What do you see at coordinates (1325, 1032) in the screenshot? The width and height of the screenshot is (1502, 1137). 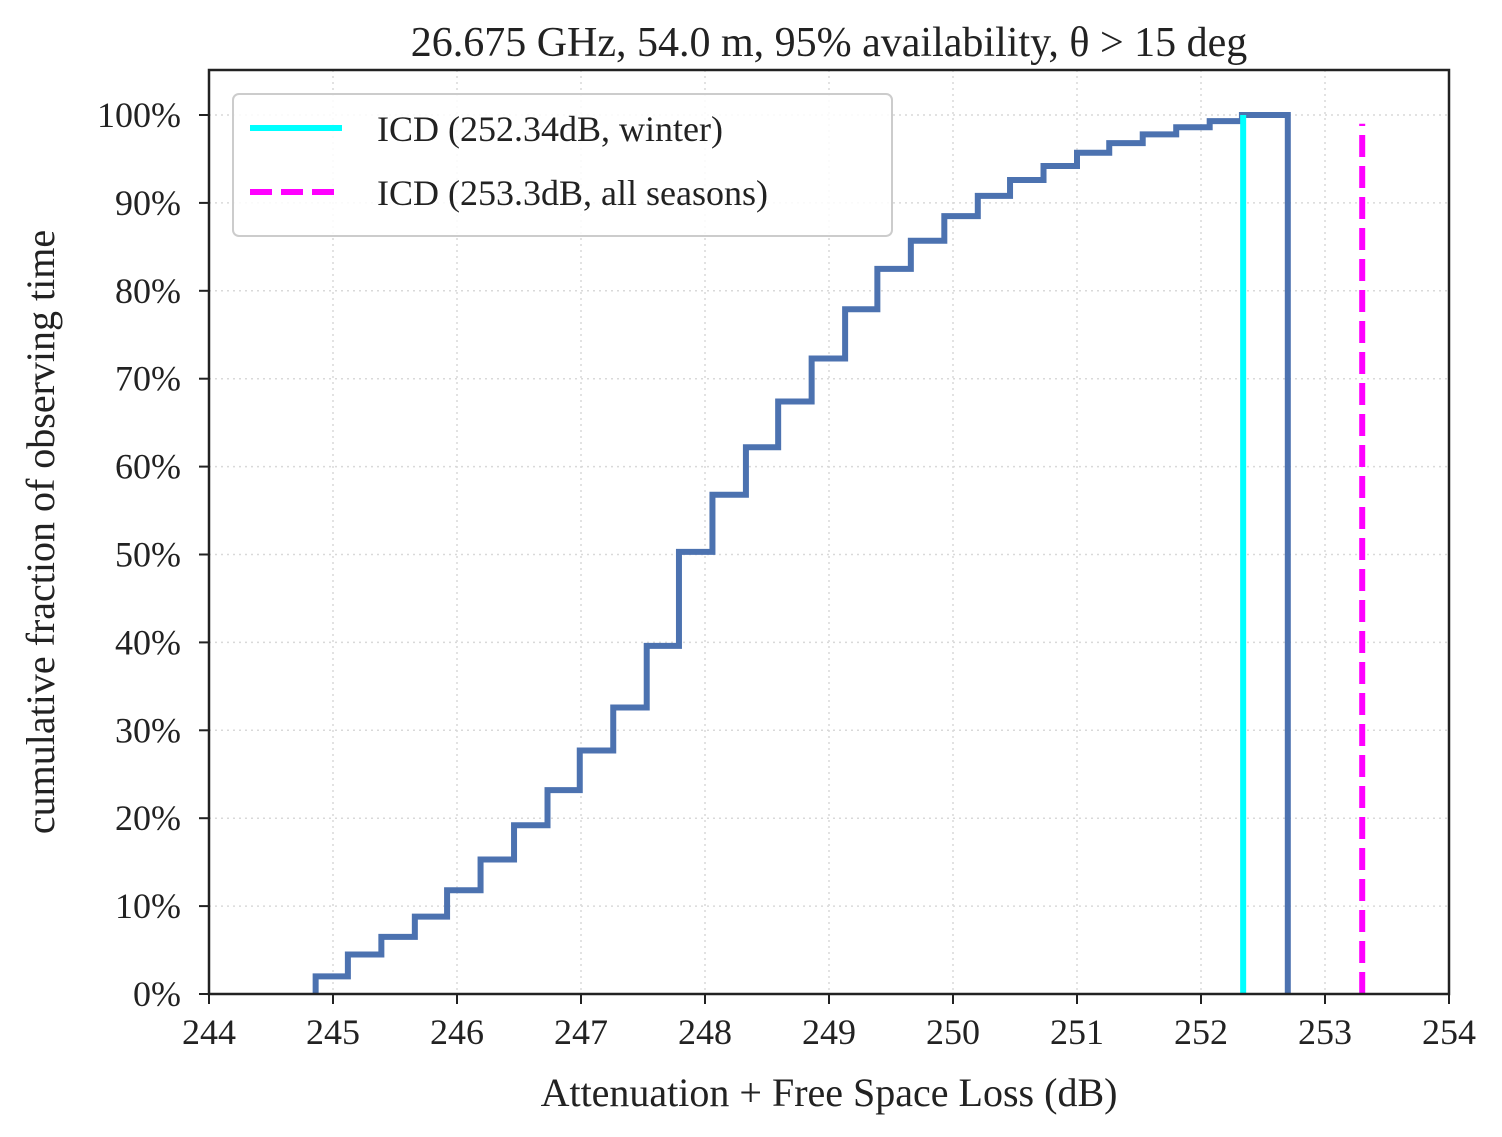 I see `x-tick-label-9: 253` at bounding box center [1325, 1032].